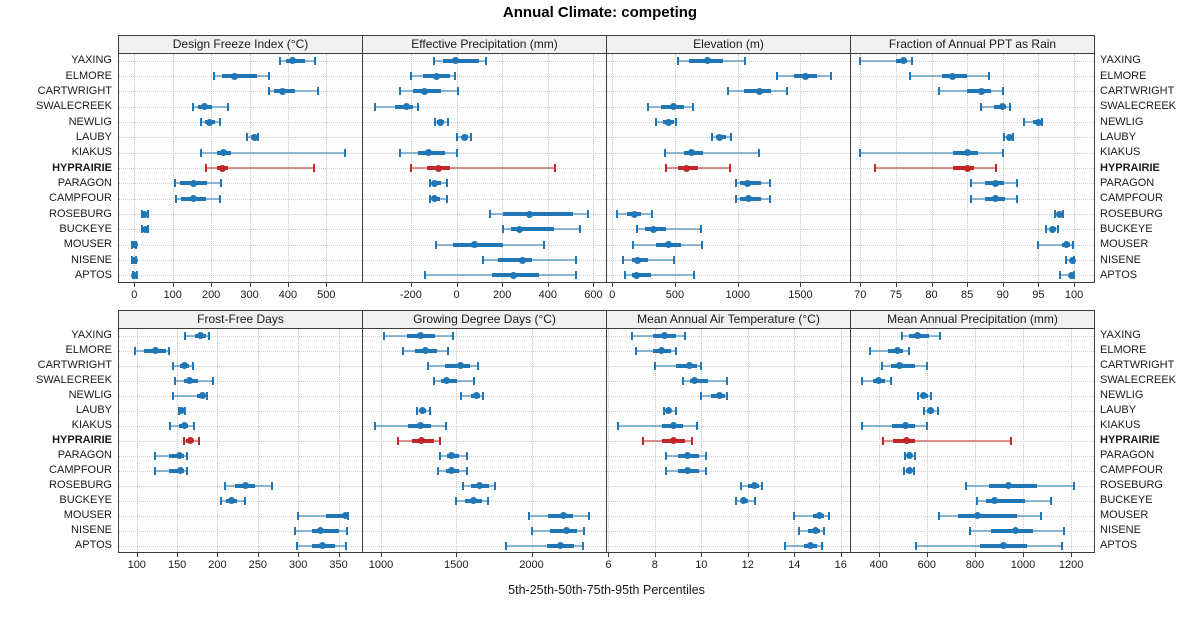  What do you see at coordinates (593, 295) in the screenshot?
I see `axis-tick-label: 600` at bounding box center [593, 295].